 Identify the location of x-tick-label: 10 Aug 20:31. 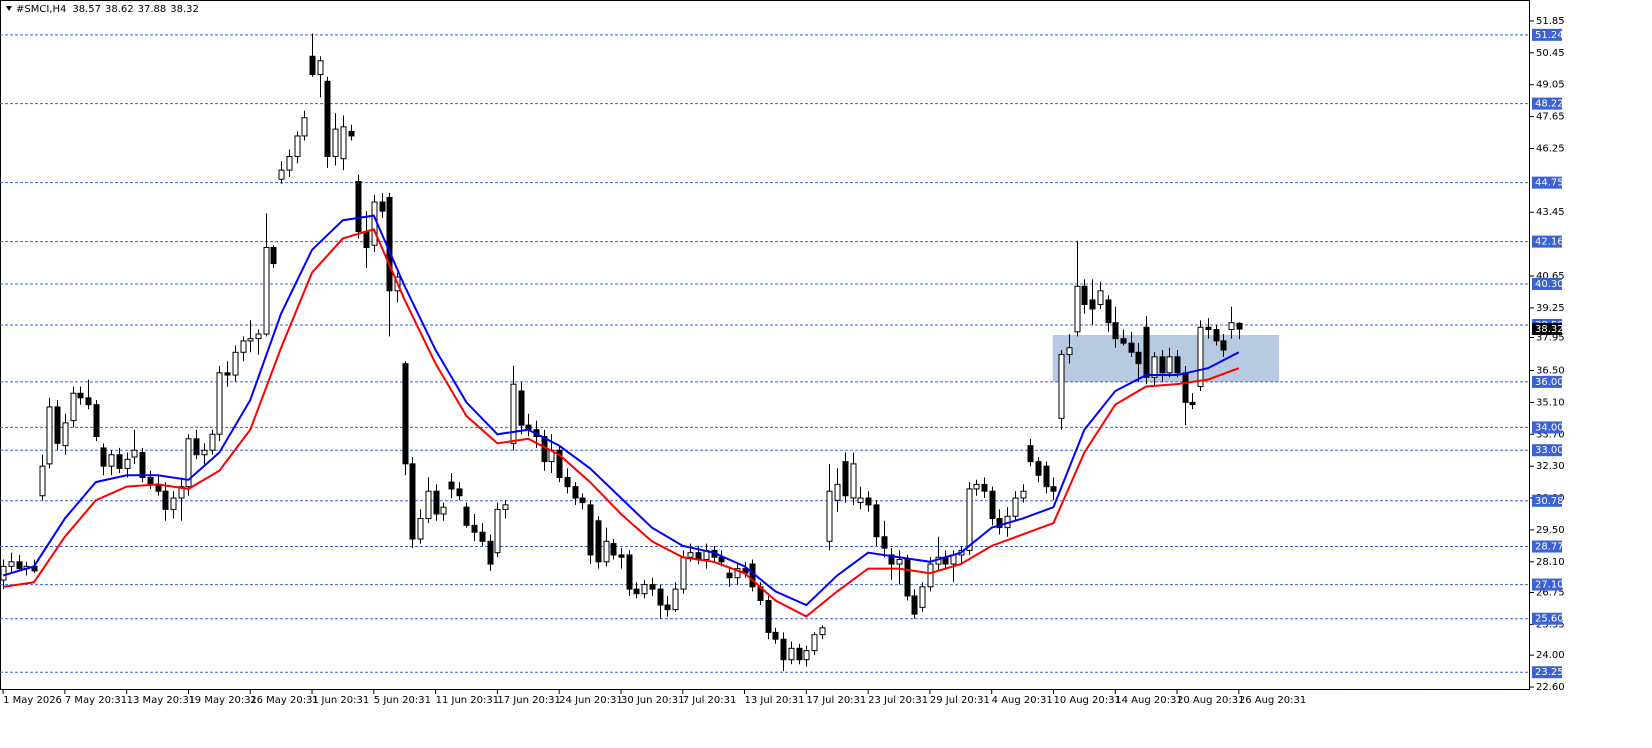
(1086, 700).